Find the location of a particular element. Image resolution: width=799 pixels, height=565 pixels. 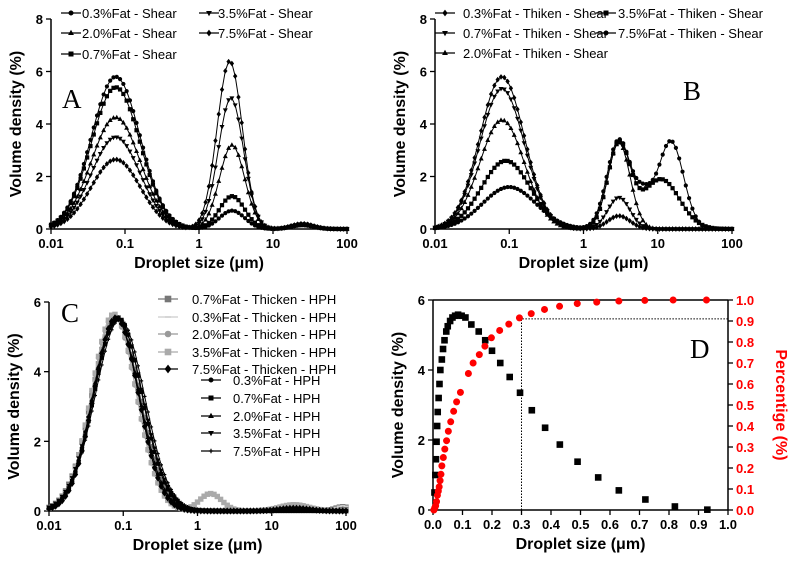

y-tick-label: 8 is located at coordinates (39, 19).